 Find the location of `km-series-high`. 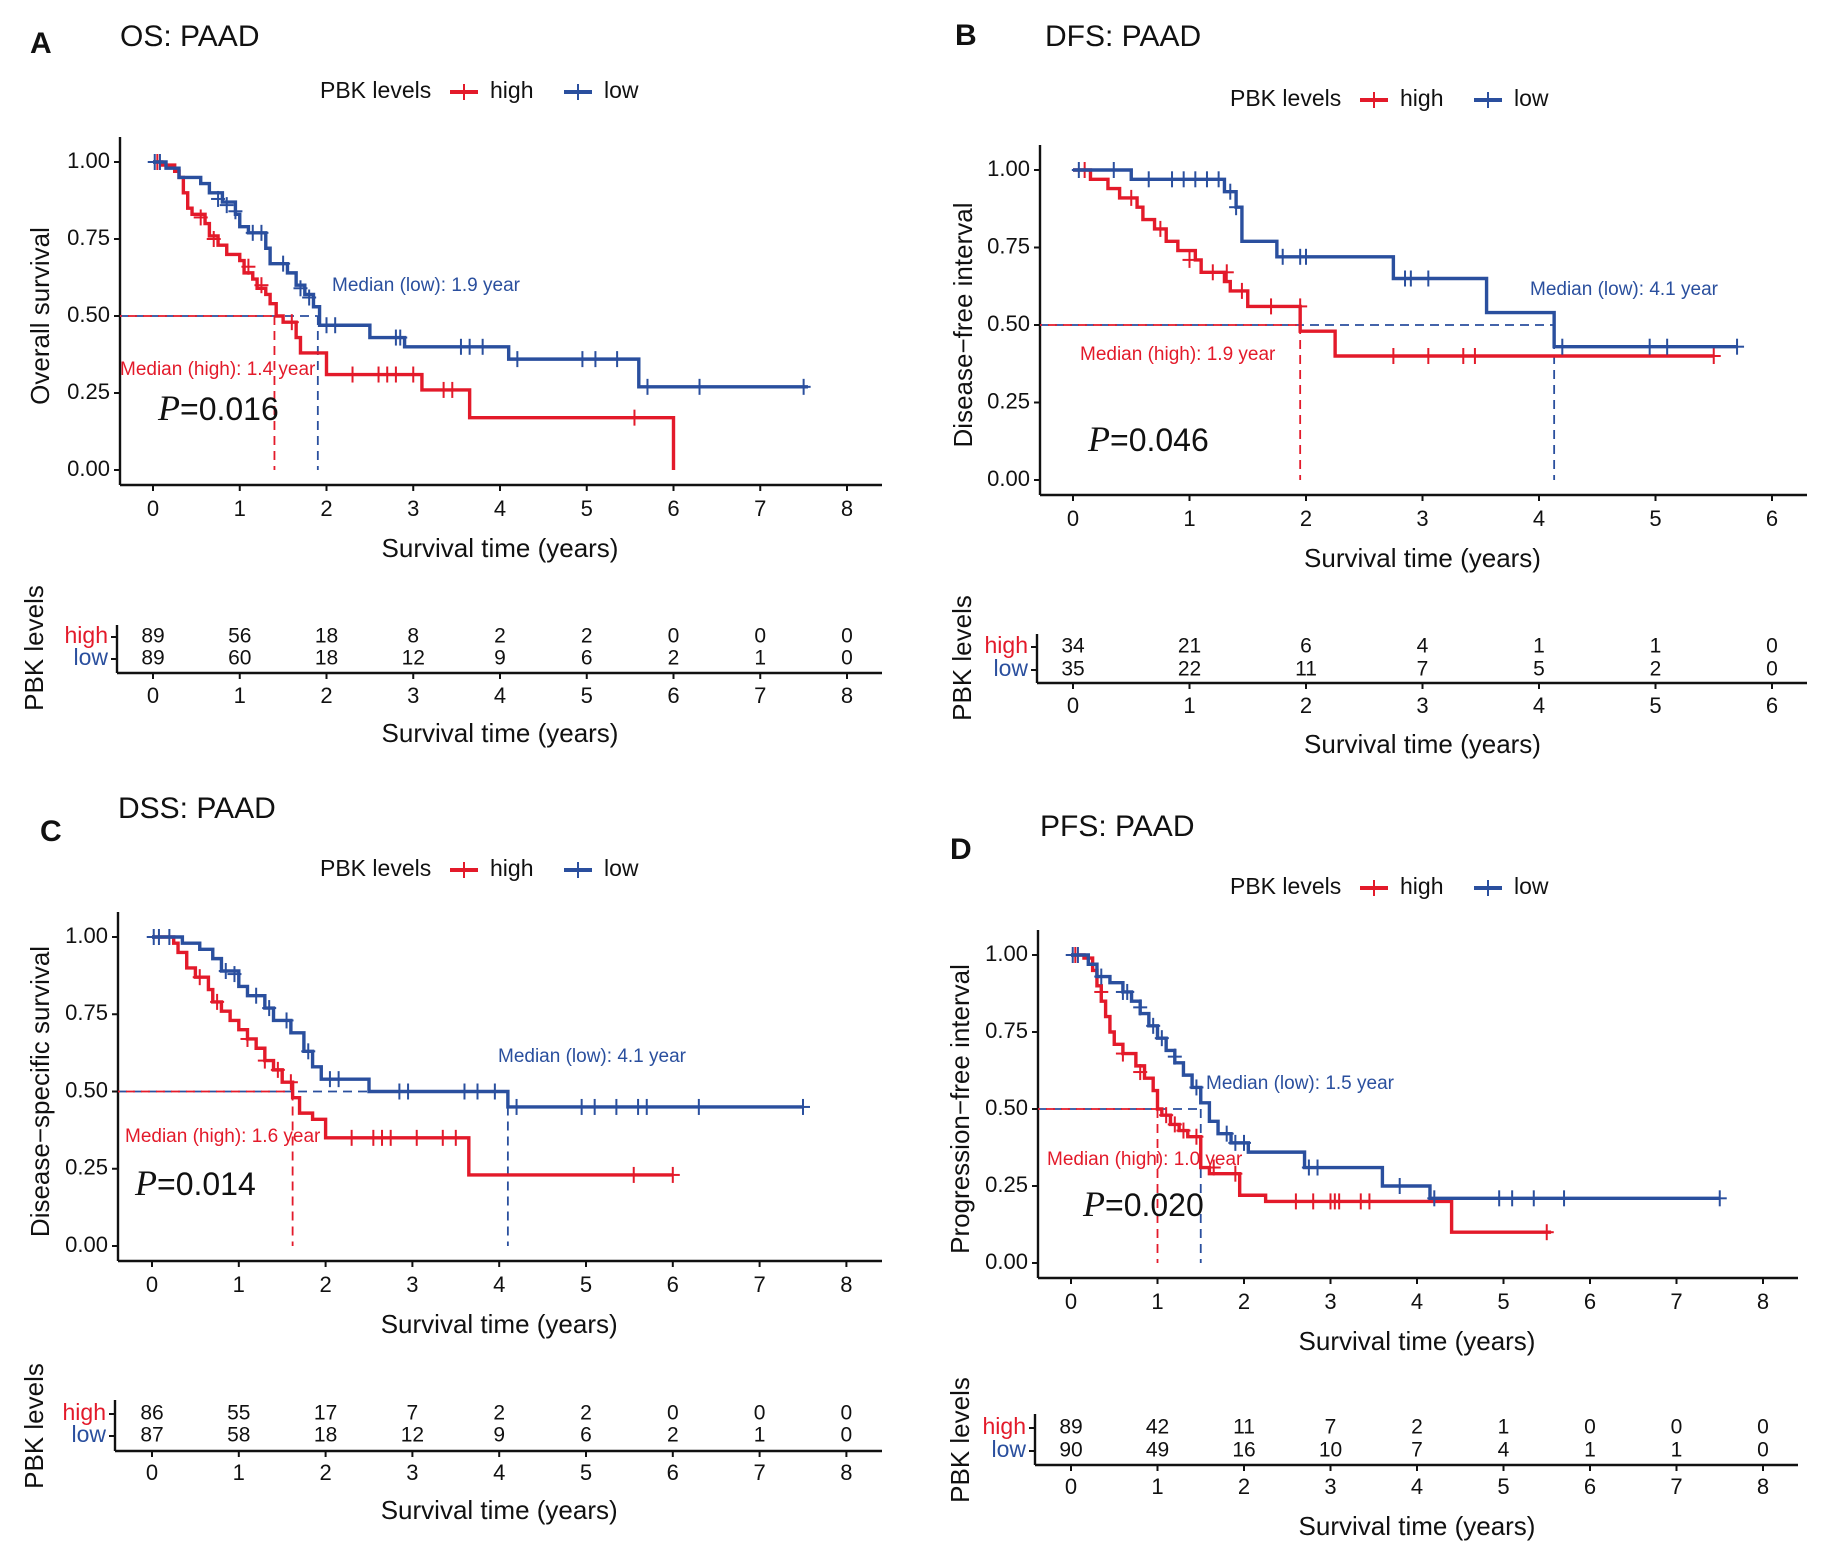

km-series-high is located at coordinates (416, 1059).